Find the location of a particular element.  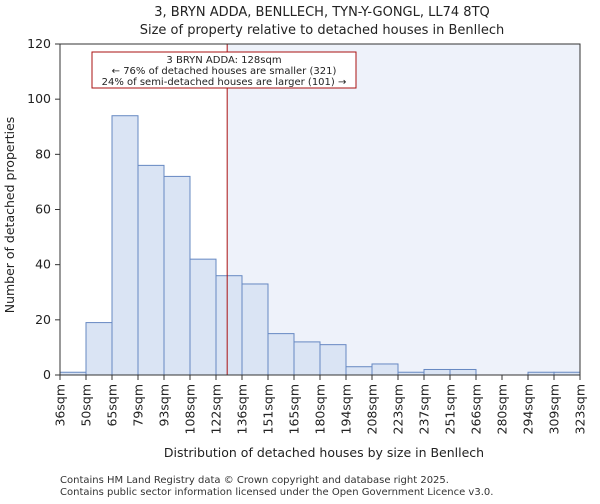

bar-237sqm is located at coordinates (437, 372).